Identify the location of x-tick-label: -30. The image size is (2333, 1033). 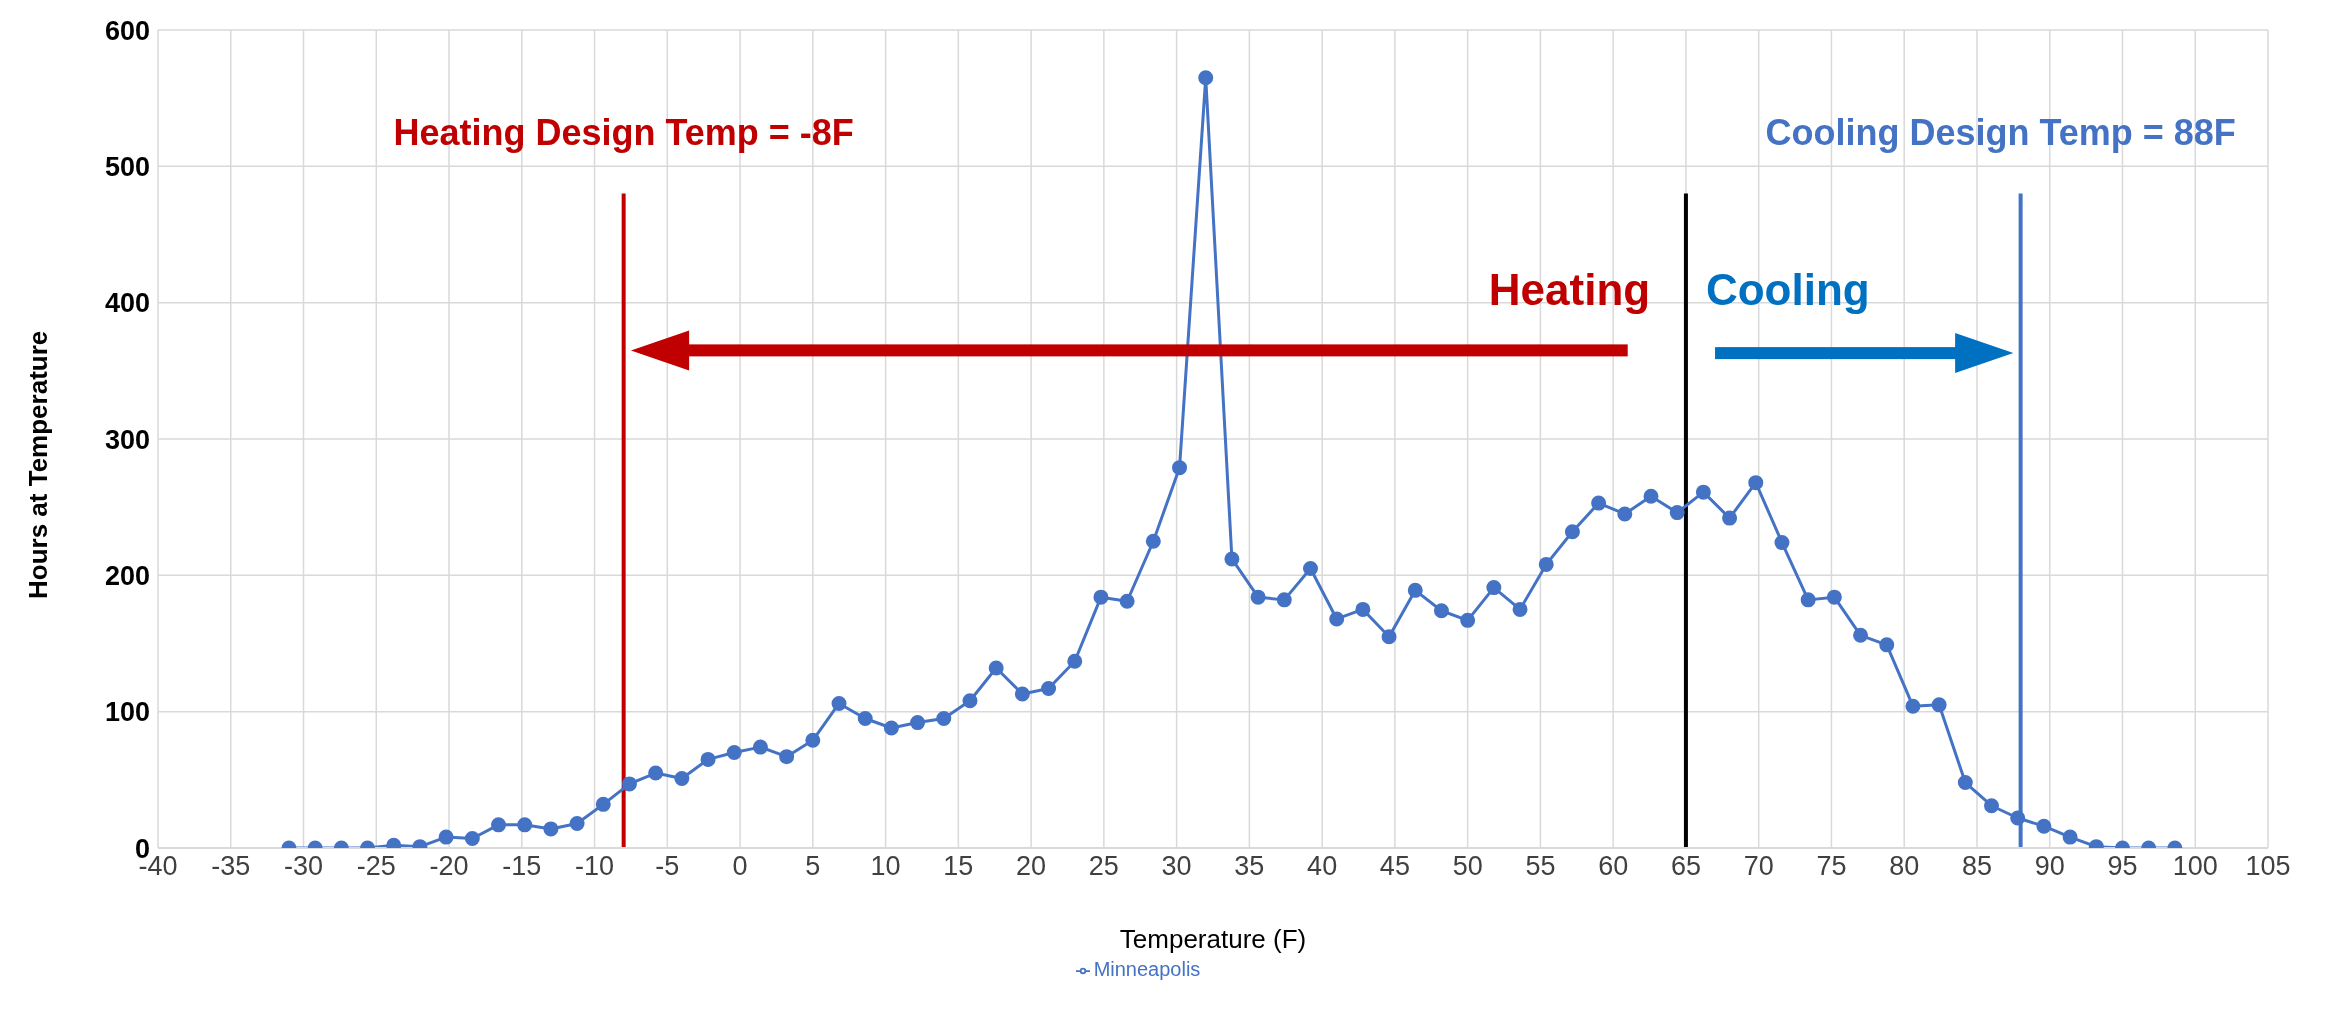
(304, 866).